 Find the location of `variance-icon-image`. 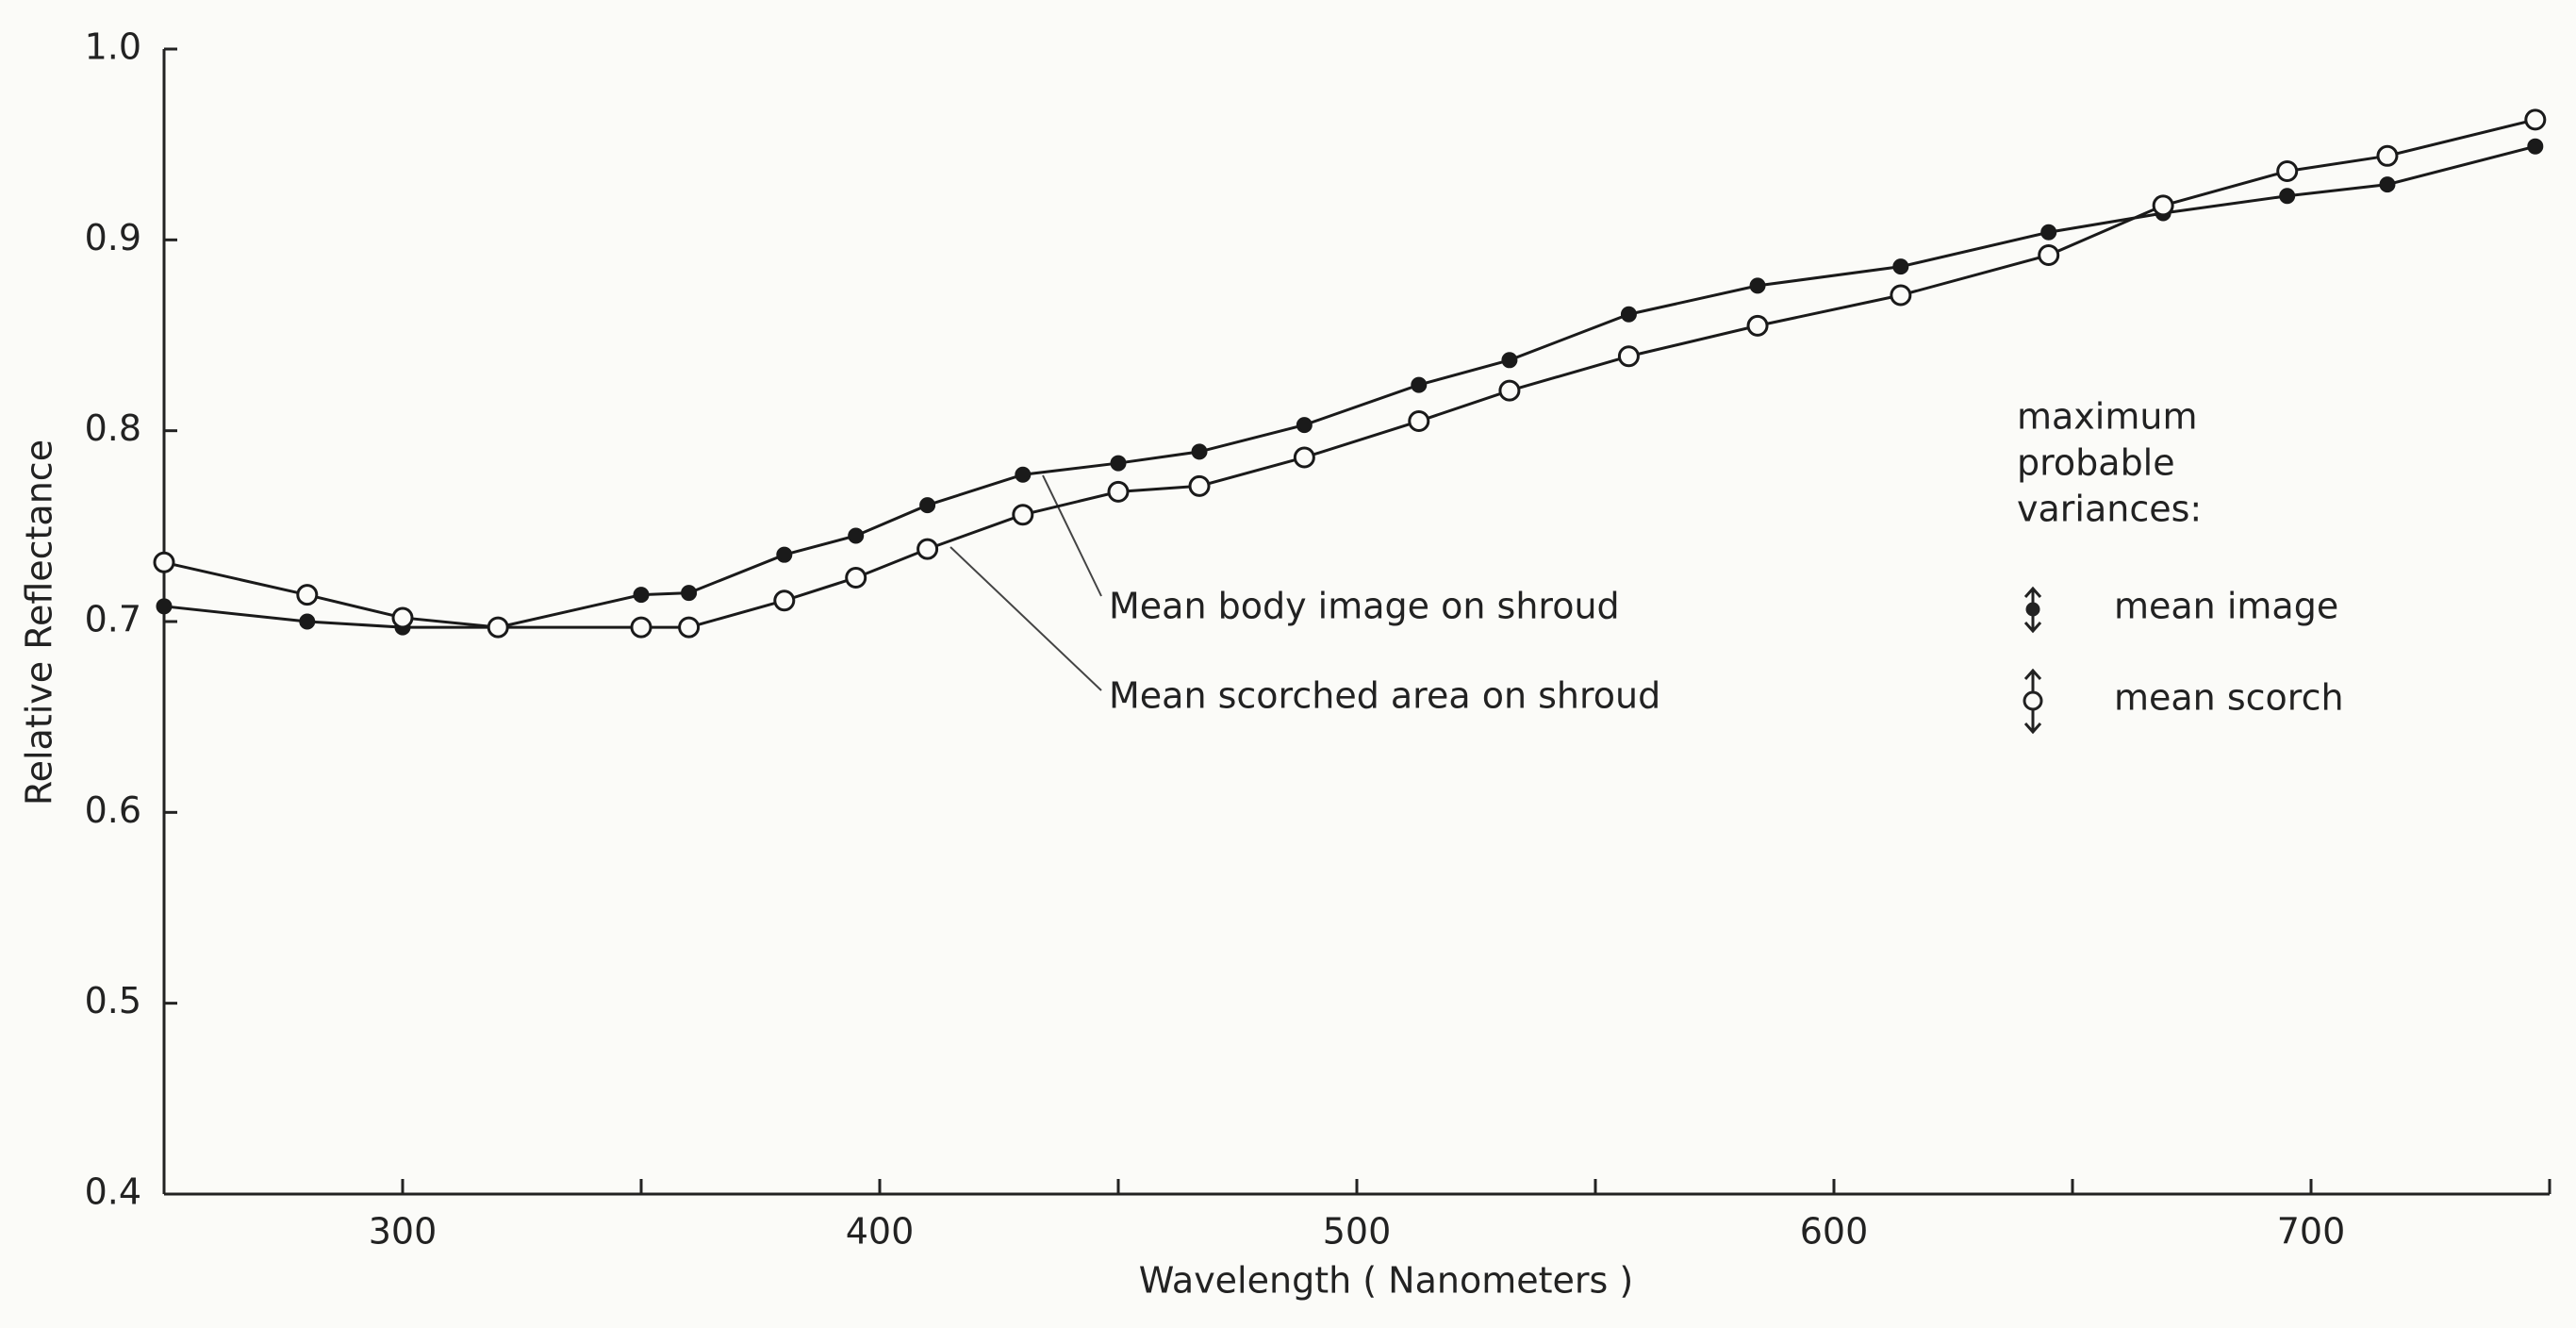

variance-icon-image is located at coordinates (2032, 610).